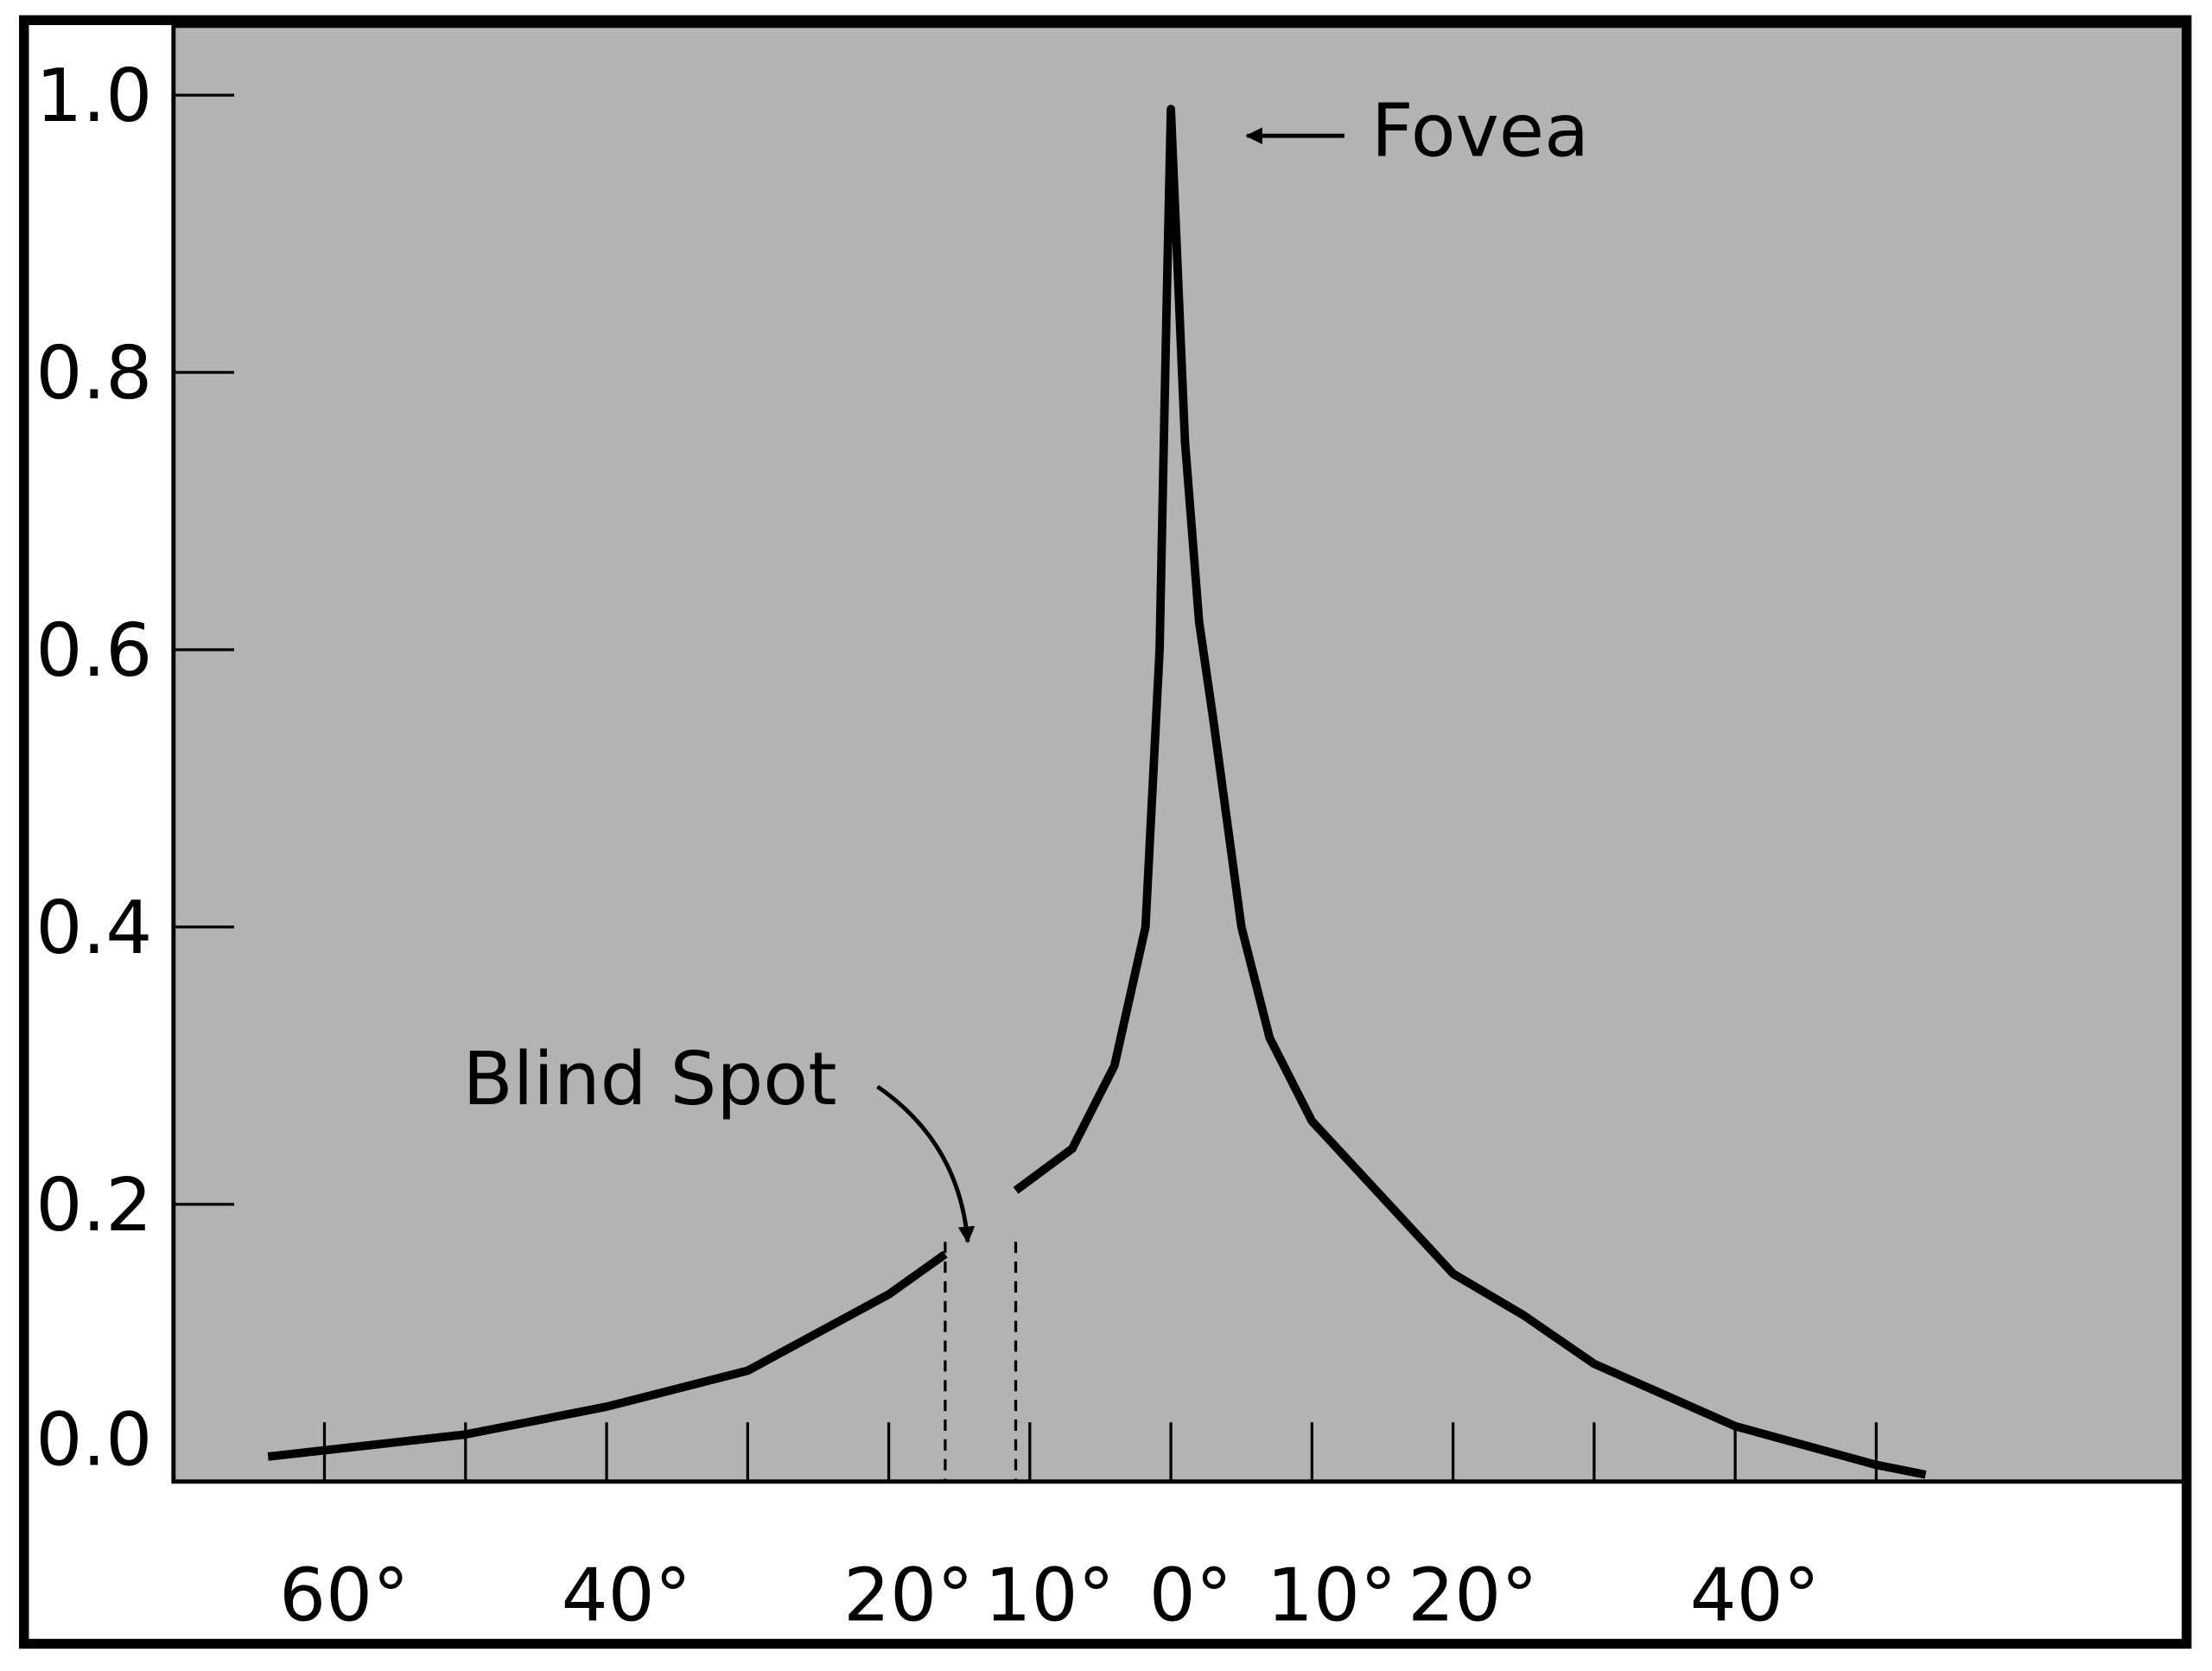 The image size is (2212, 1671). I want to click on x-tick-label: 60°, so click(344, 1595).